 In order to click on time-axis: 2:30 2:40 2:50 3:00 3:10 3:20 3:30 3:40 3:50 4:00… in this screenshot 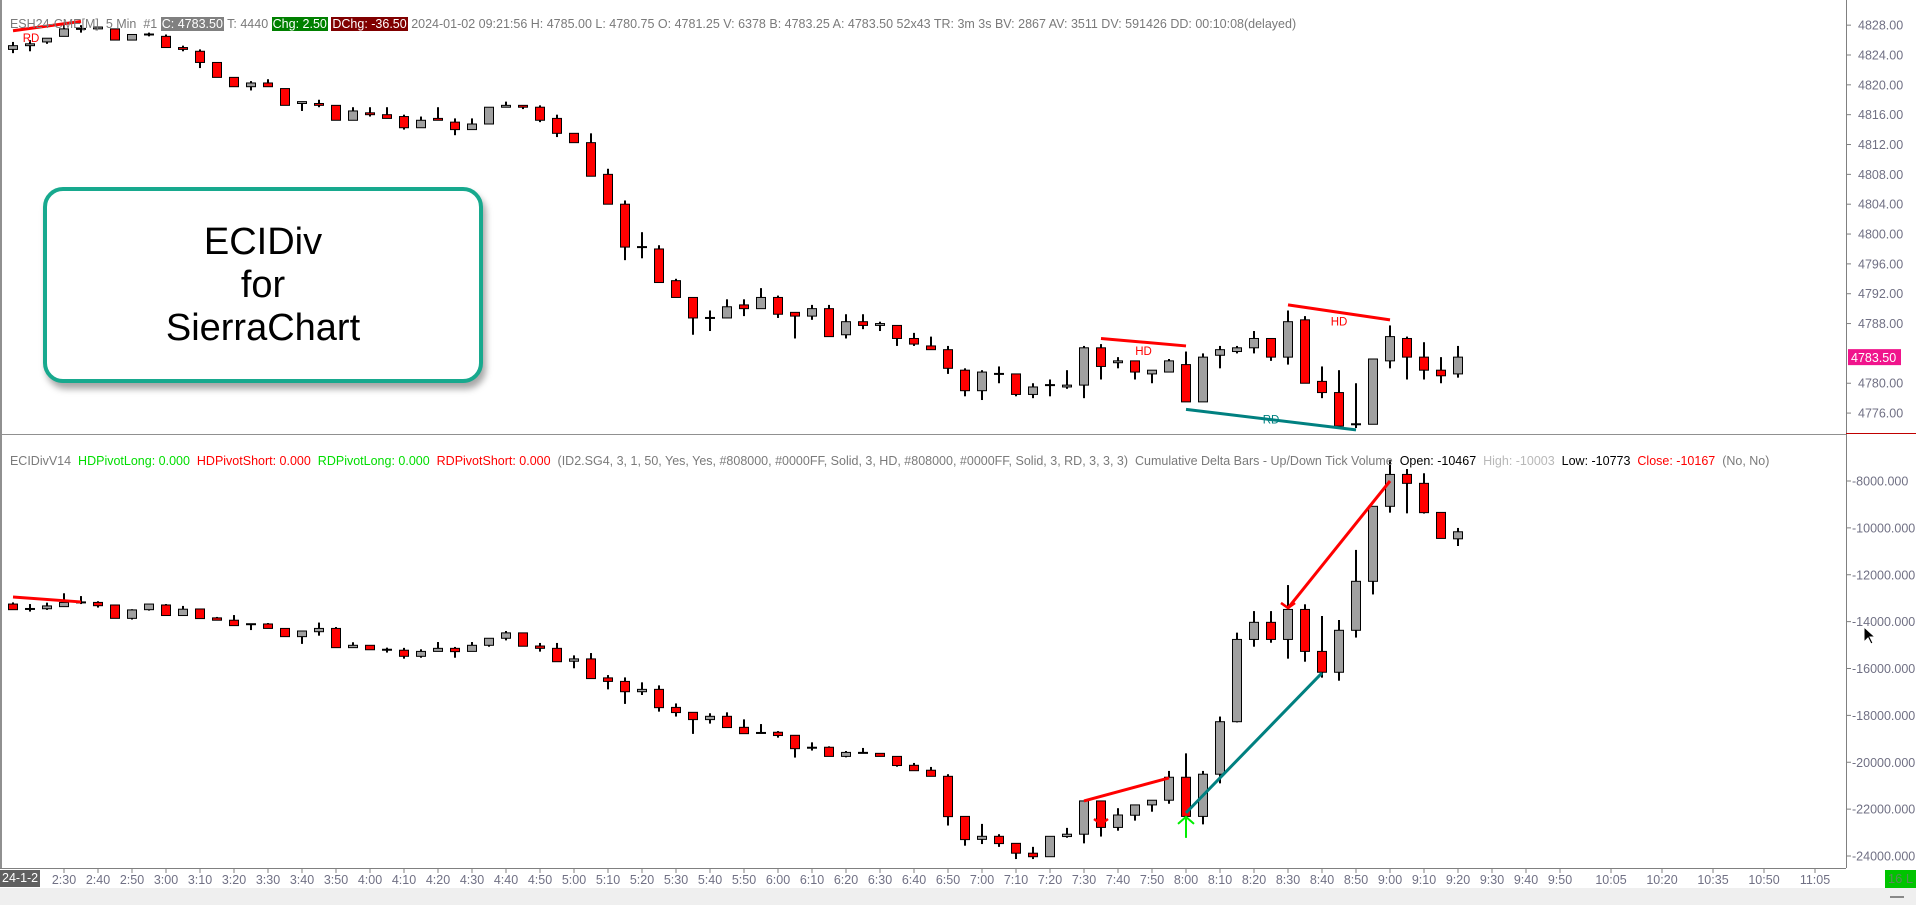, I will do `click(941, 878)`.